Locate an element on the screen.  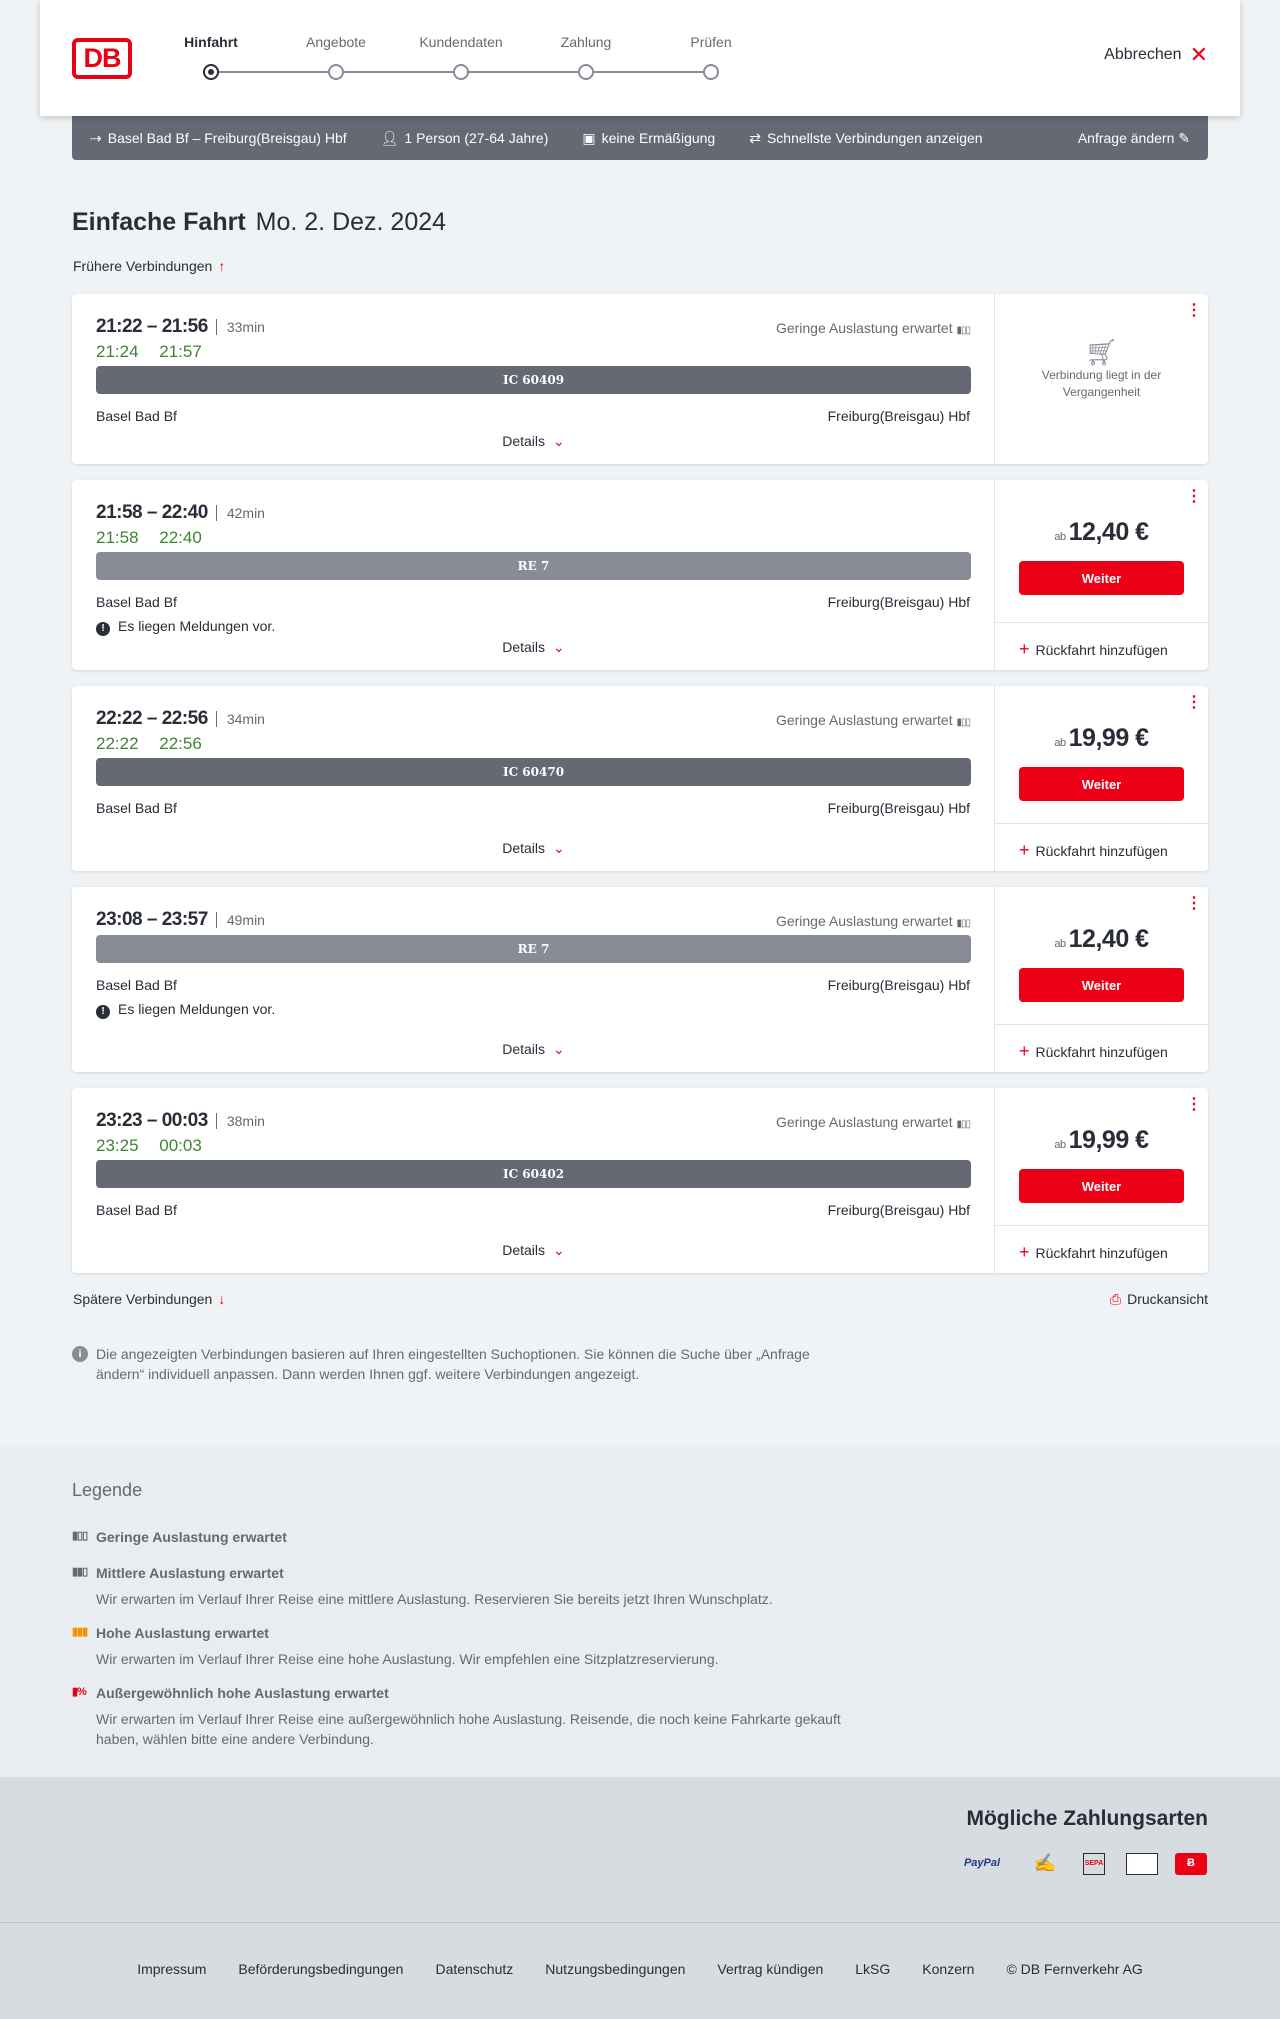
footer-link-nutzungsbedingungen: Nutzungsbedingungen is located at coordinates (615, 1969).